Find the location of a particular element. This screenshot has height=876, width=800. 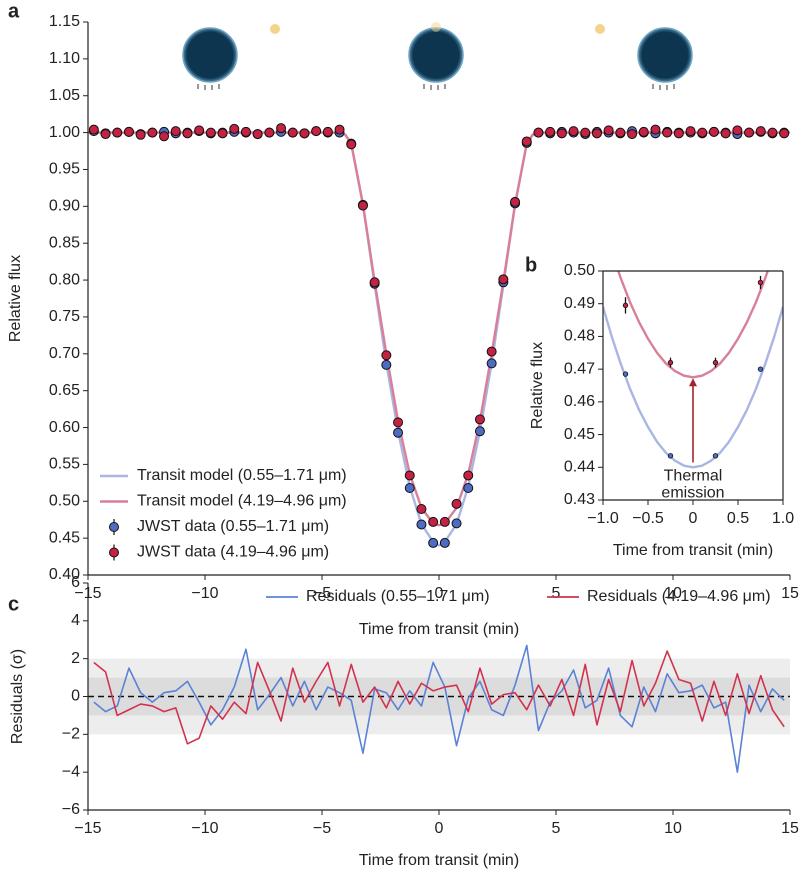

legend-entry: Transit model (0.55–1.71 μm) is located at coordinates (223, 475).